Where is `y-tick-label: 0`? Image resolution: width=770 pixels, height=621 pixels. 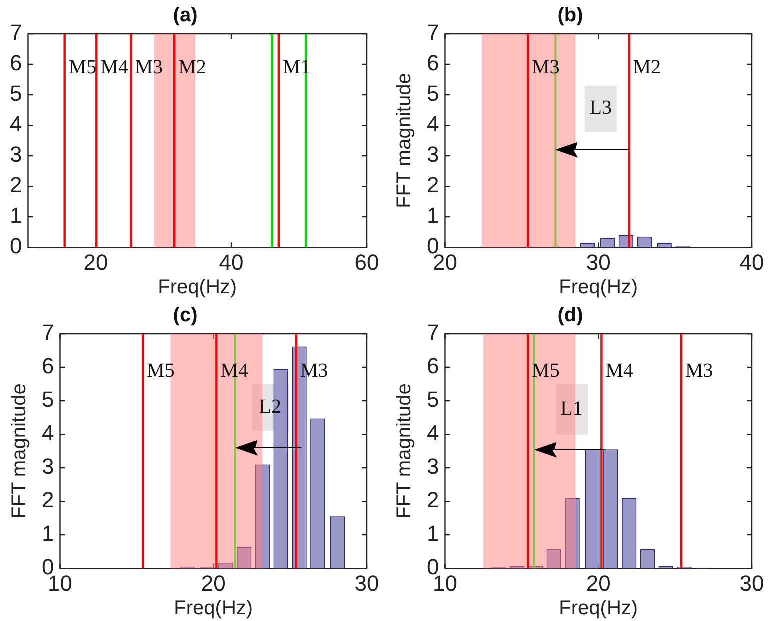
y-tick-label: 0 is located at coordinates (16, 246).